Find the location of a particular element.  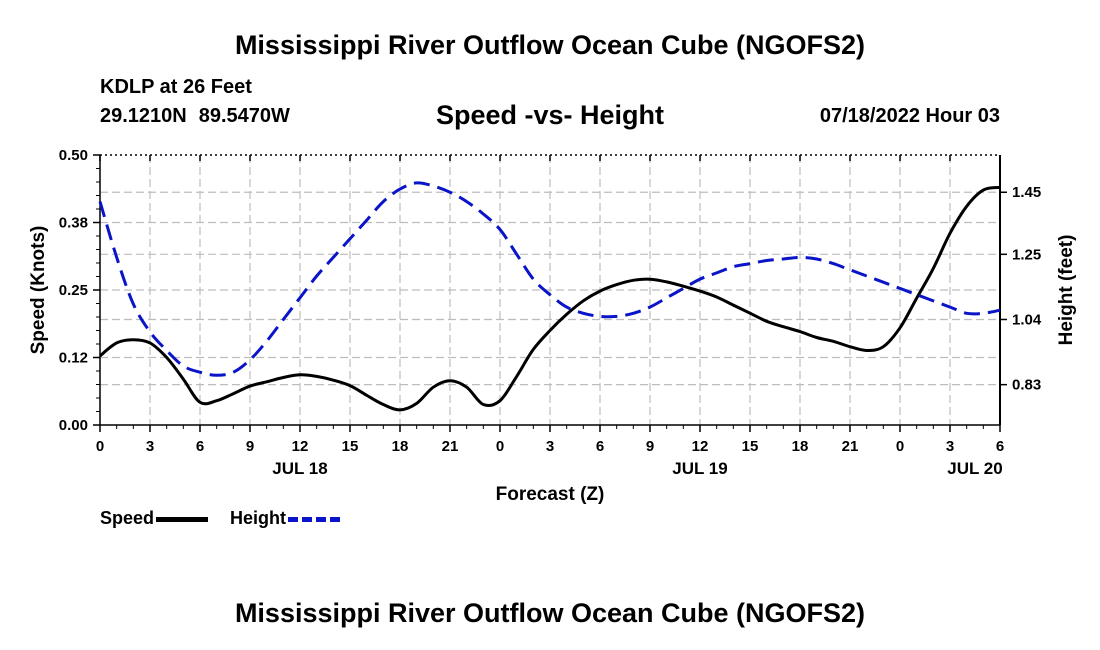

y-left-tick-label: 0.38 is located at coordinates (73, 223).